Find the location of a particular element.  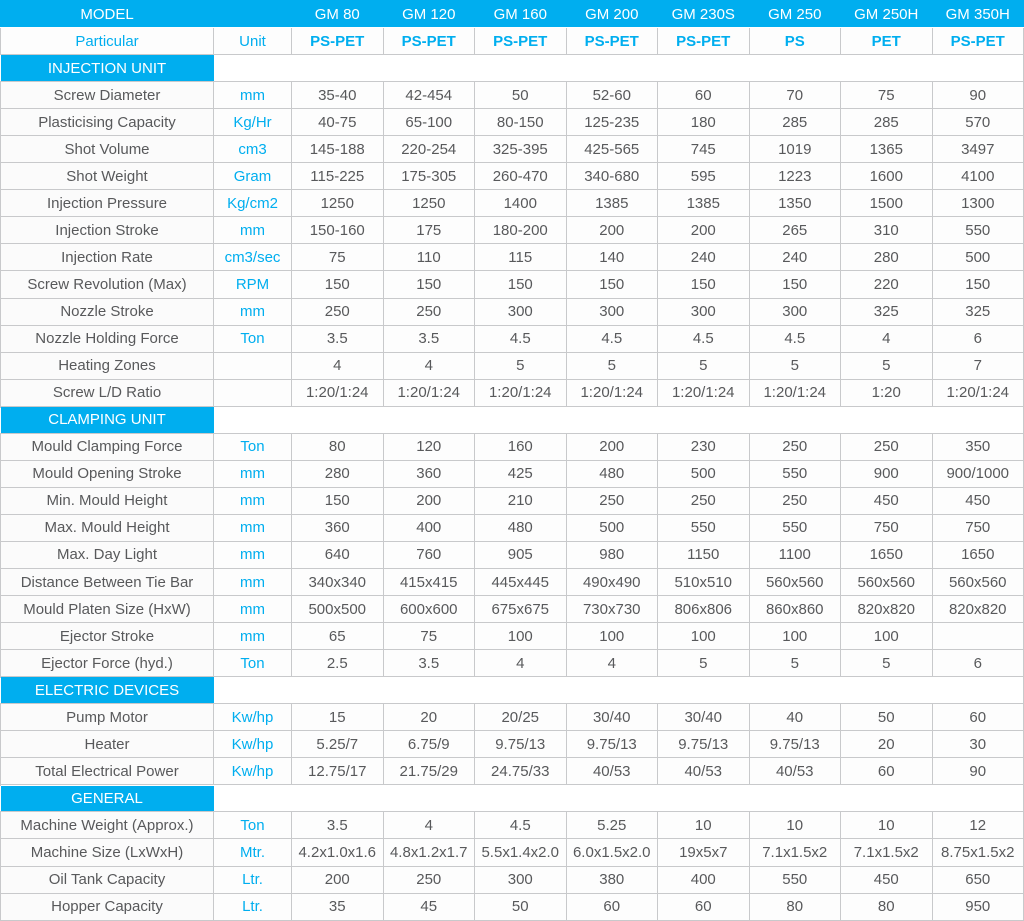

value-cell: 100 is located at coordinates (611, 636).